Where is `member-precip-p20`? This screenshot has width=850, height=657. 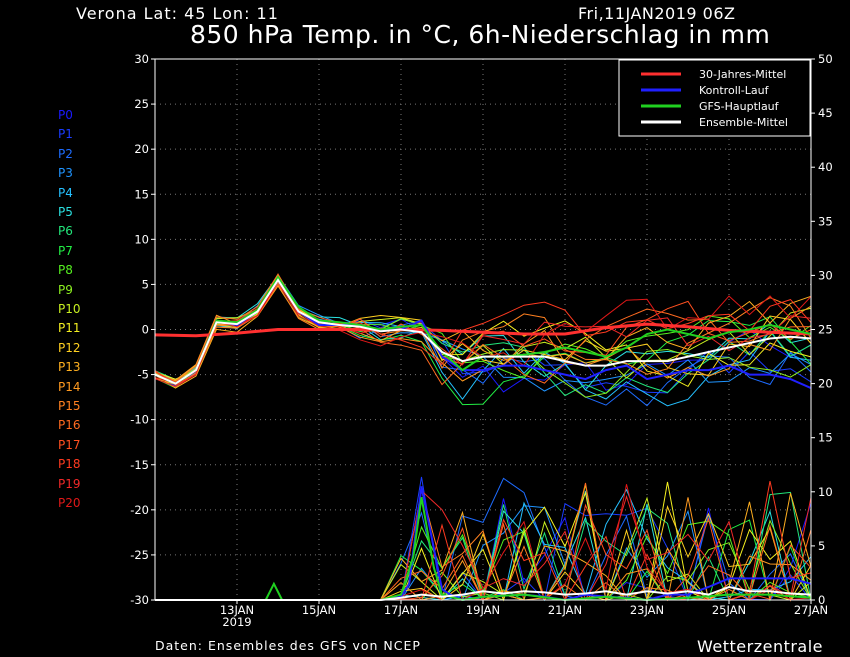 member-precip-p20 is located at coordinates (483, 542).